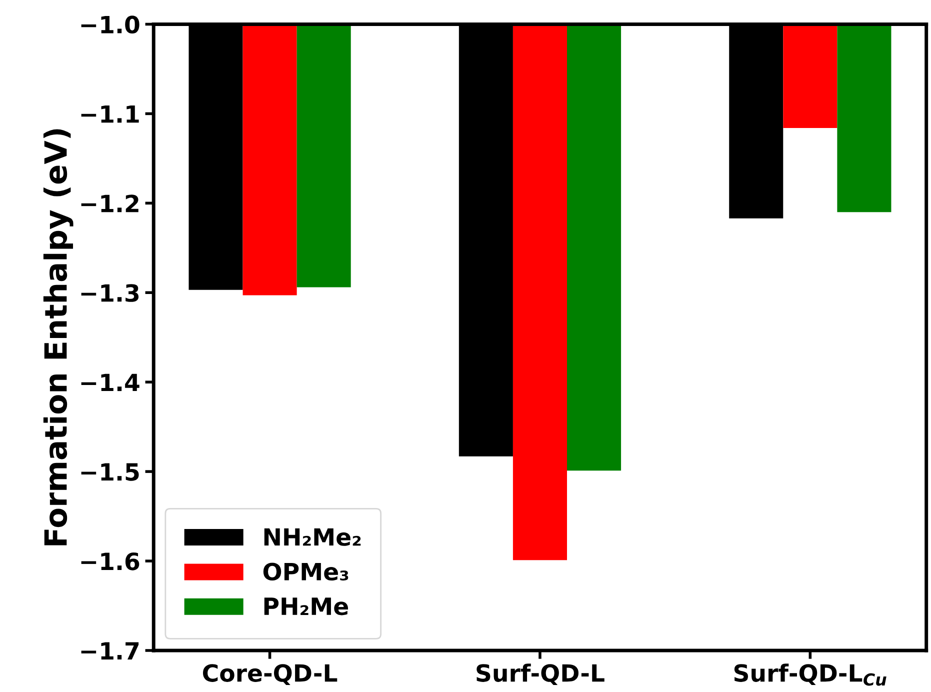 The width and height of the screenshot is (931, 692). Describe the element at coordinates (110, 383) in the screenshot. I see `y-tick-label: −1.4` at that location.